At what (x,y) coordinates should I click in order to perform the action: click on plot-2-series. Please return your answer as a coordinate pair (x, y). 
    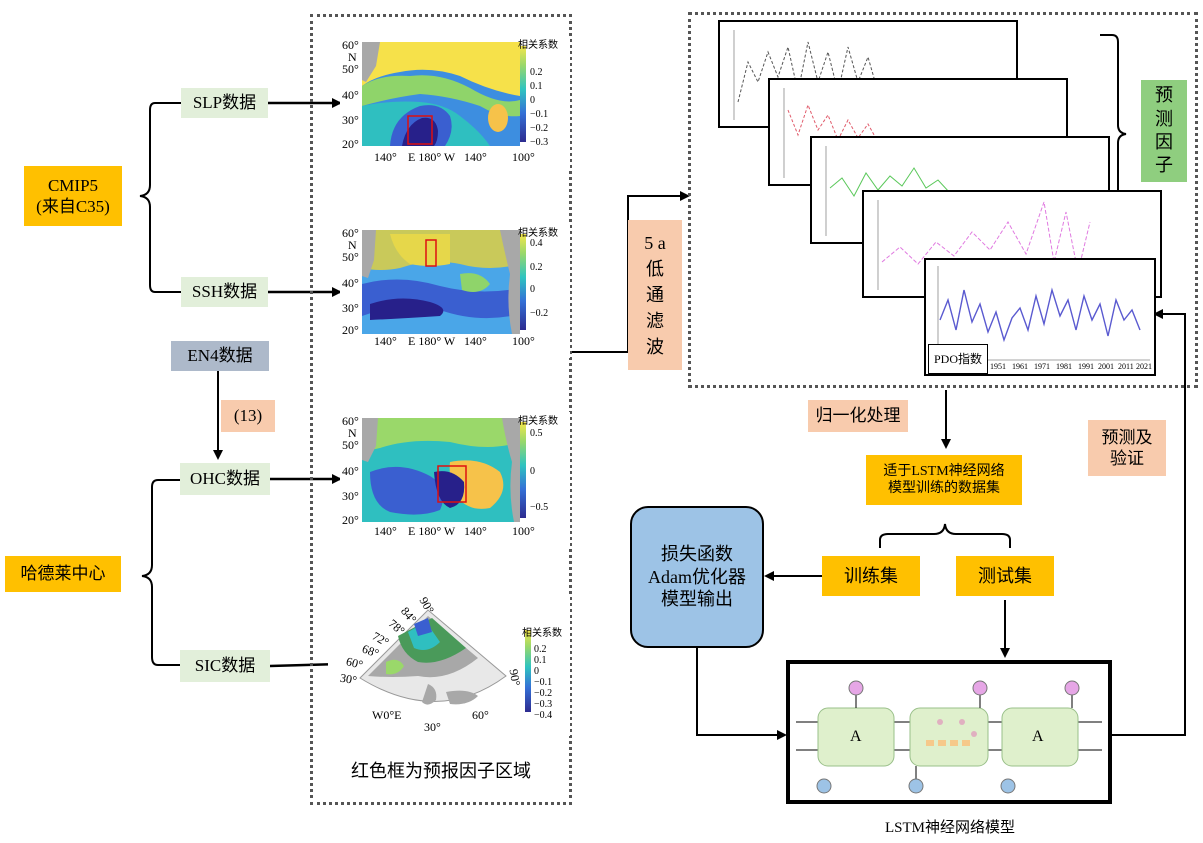
    Looking at the image, I should click on (831, 133).